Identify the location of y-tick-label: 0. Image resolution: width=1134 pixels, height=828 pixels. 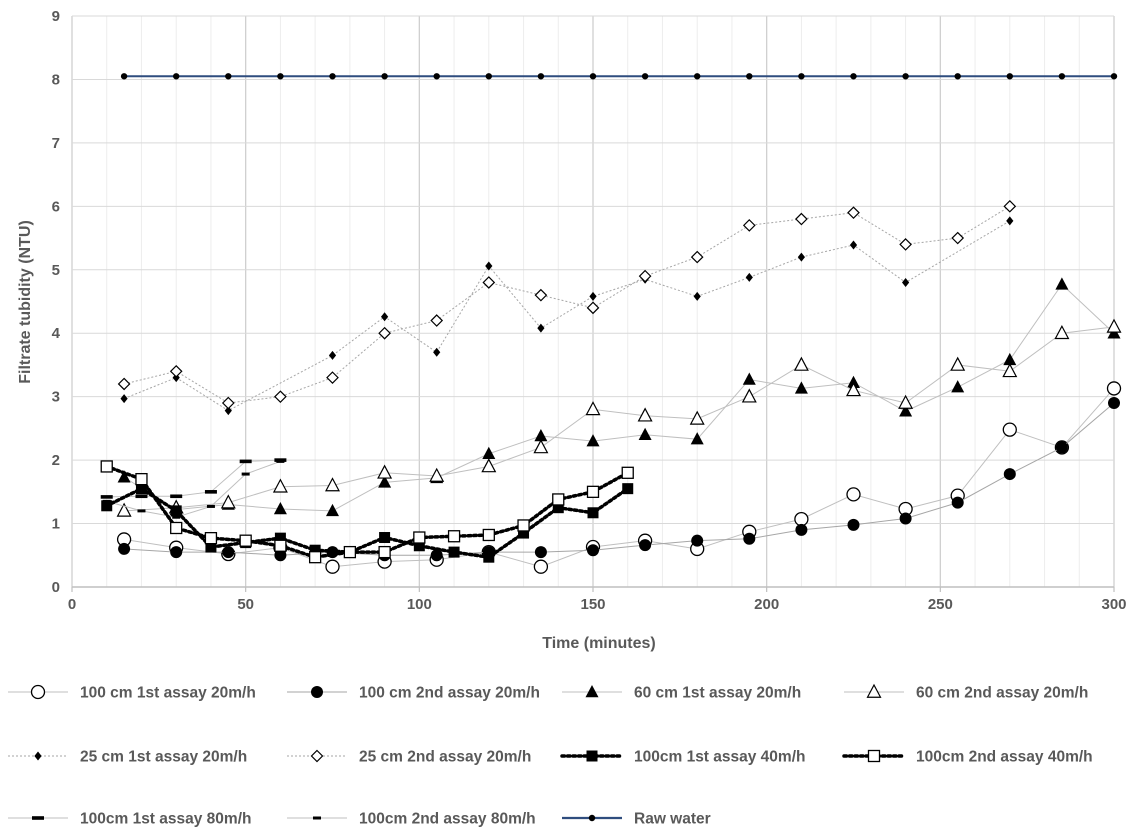
(56, 587).